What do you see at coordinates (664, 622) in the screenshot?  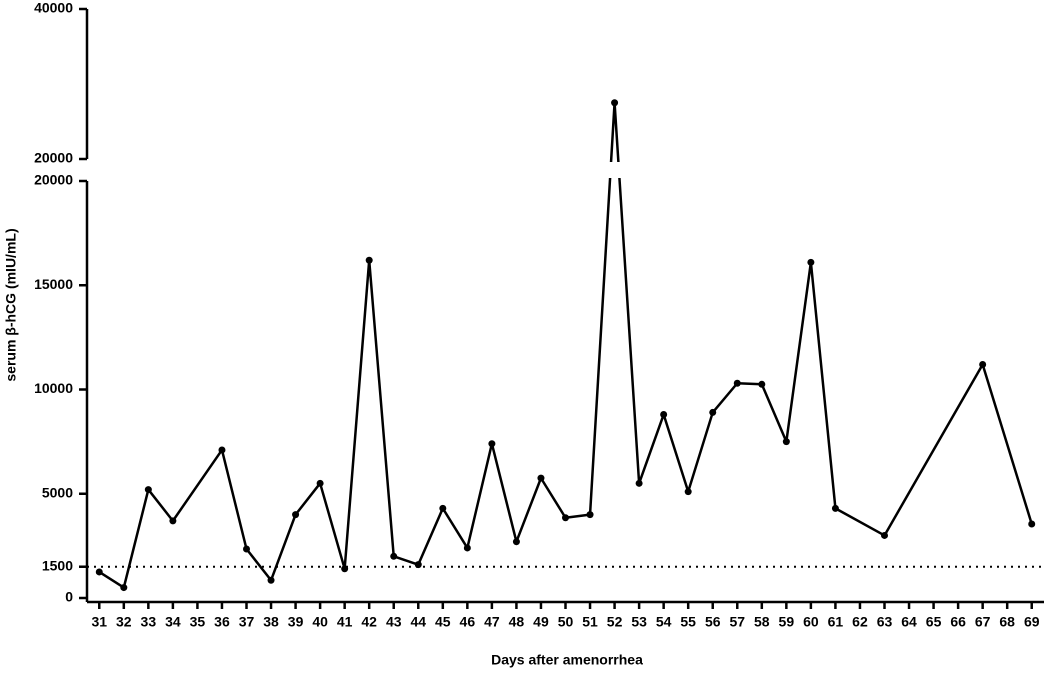 I see `x-tick-label: 54` at bounding box center [664, 622].